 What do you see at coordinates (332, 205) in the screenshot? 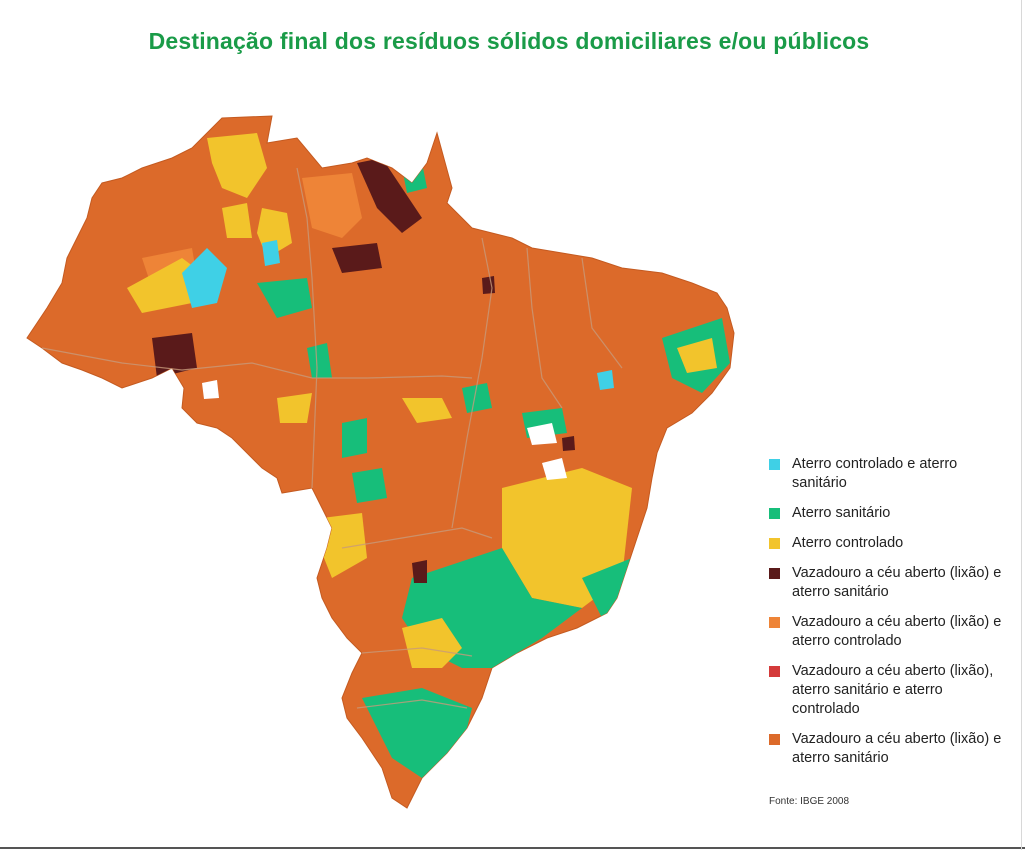
I see `region-lixao-controlado` at bounding box center [332, 205].